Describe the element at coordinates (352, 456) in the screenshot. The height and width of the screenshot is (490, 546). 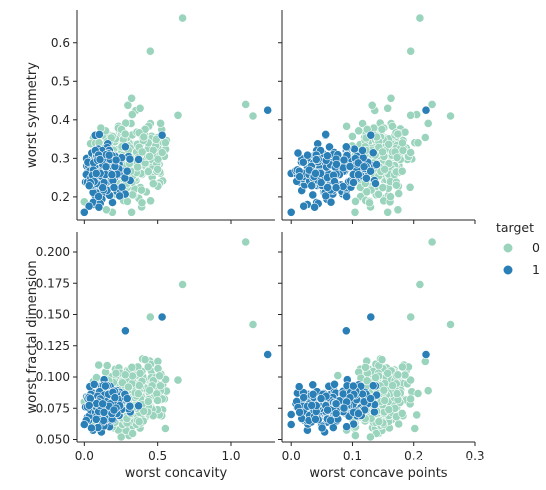
I see `x-tick-label: 0.1` at that location.